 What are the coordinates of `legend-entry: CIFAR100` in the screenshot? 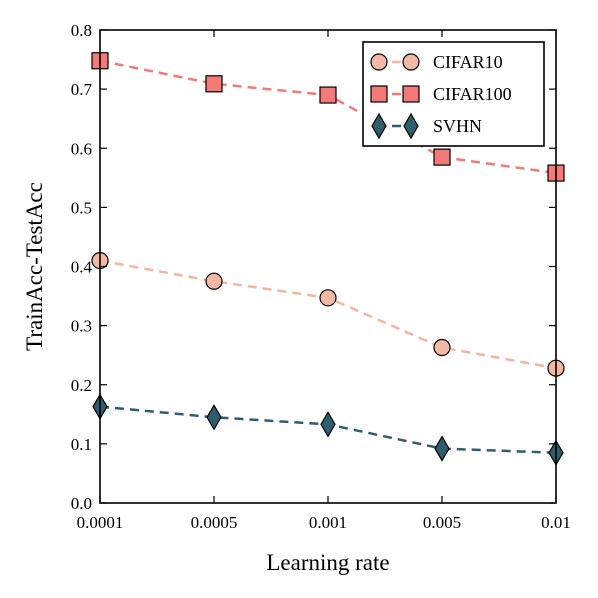 It's located at (441, 94).